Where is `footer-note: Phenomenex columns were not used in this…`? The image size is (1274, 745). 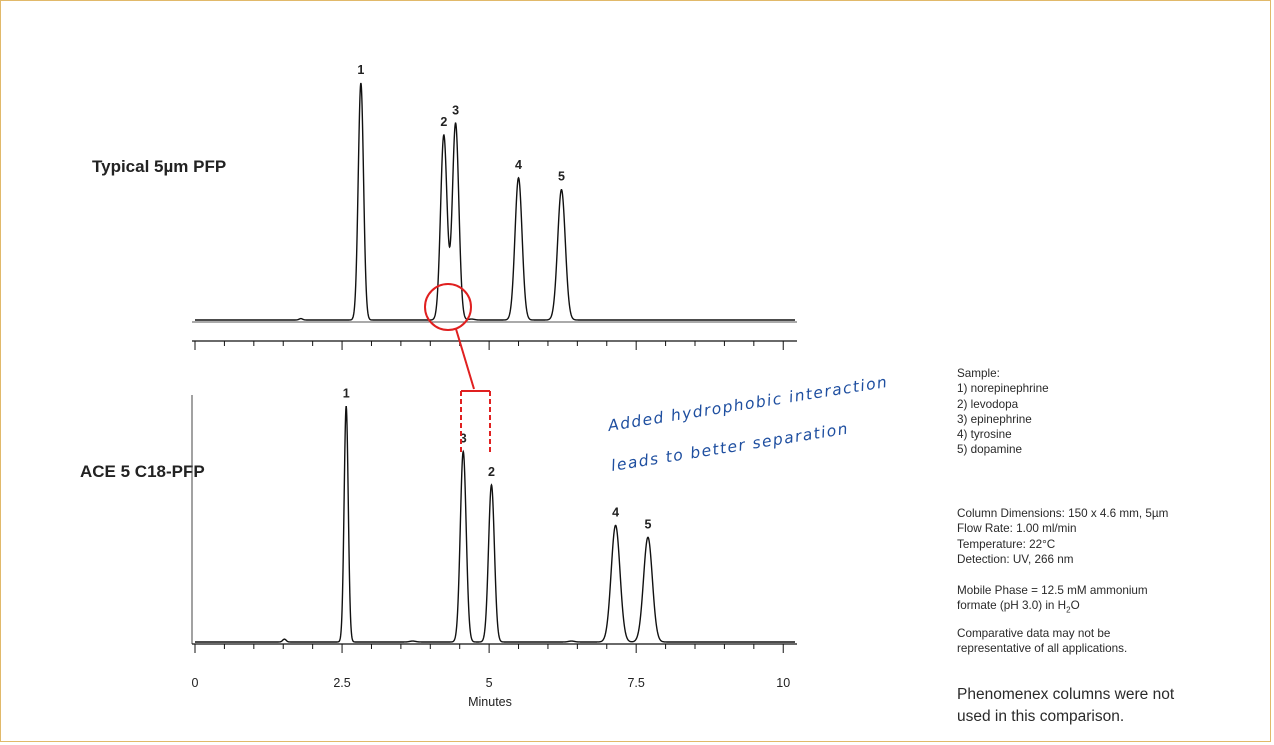
footer-note: Phenomenex columns were not used in this… is located at coordinates (1065, 706).